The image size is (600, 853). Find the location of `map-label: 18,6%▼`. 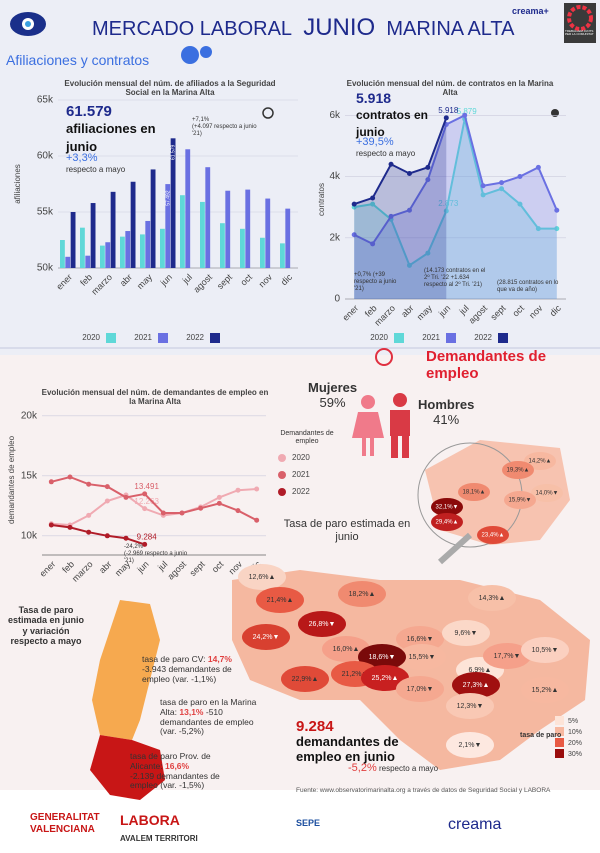

map-label: 18,6%▼ is located at coordinates (382, 657).